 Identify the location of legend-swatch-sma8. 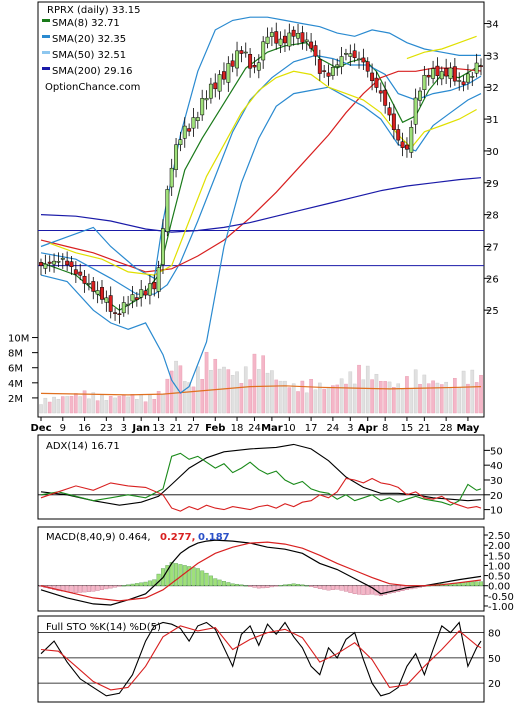
(46, 20).